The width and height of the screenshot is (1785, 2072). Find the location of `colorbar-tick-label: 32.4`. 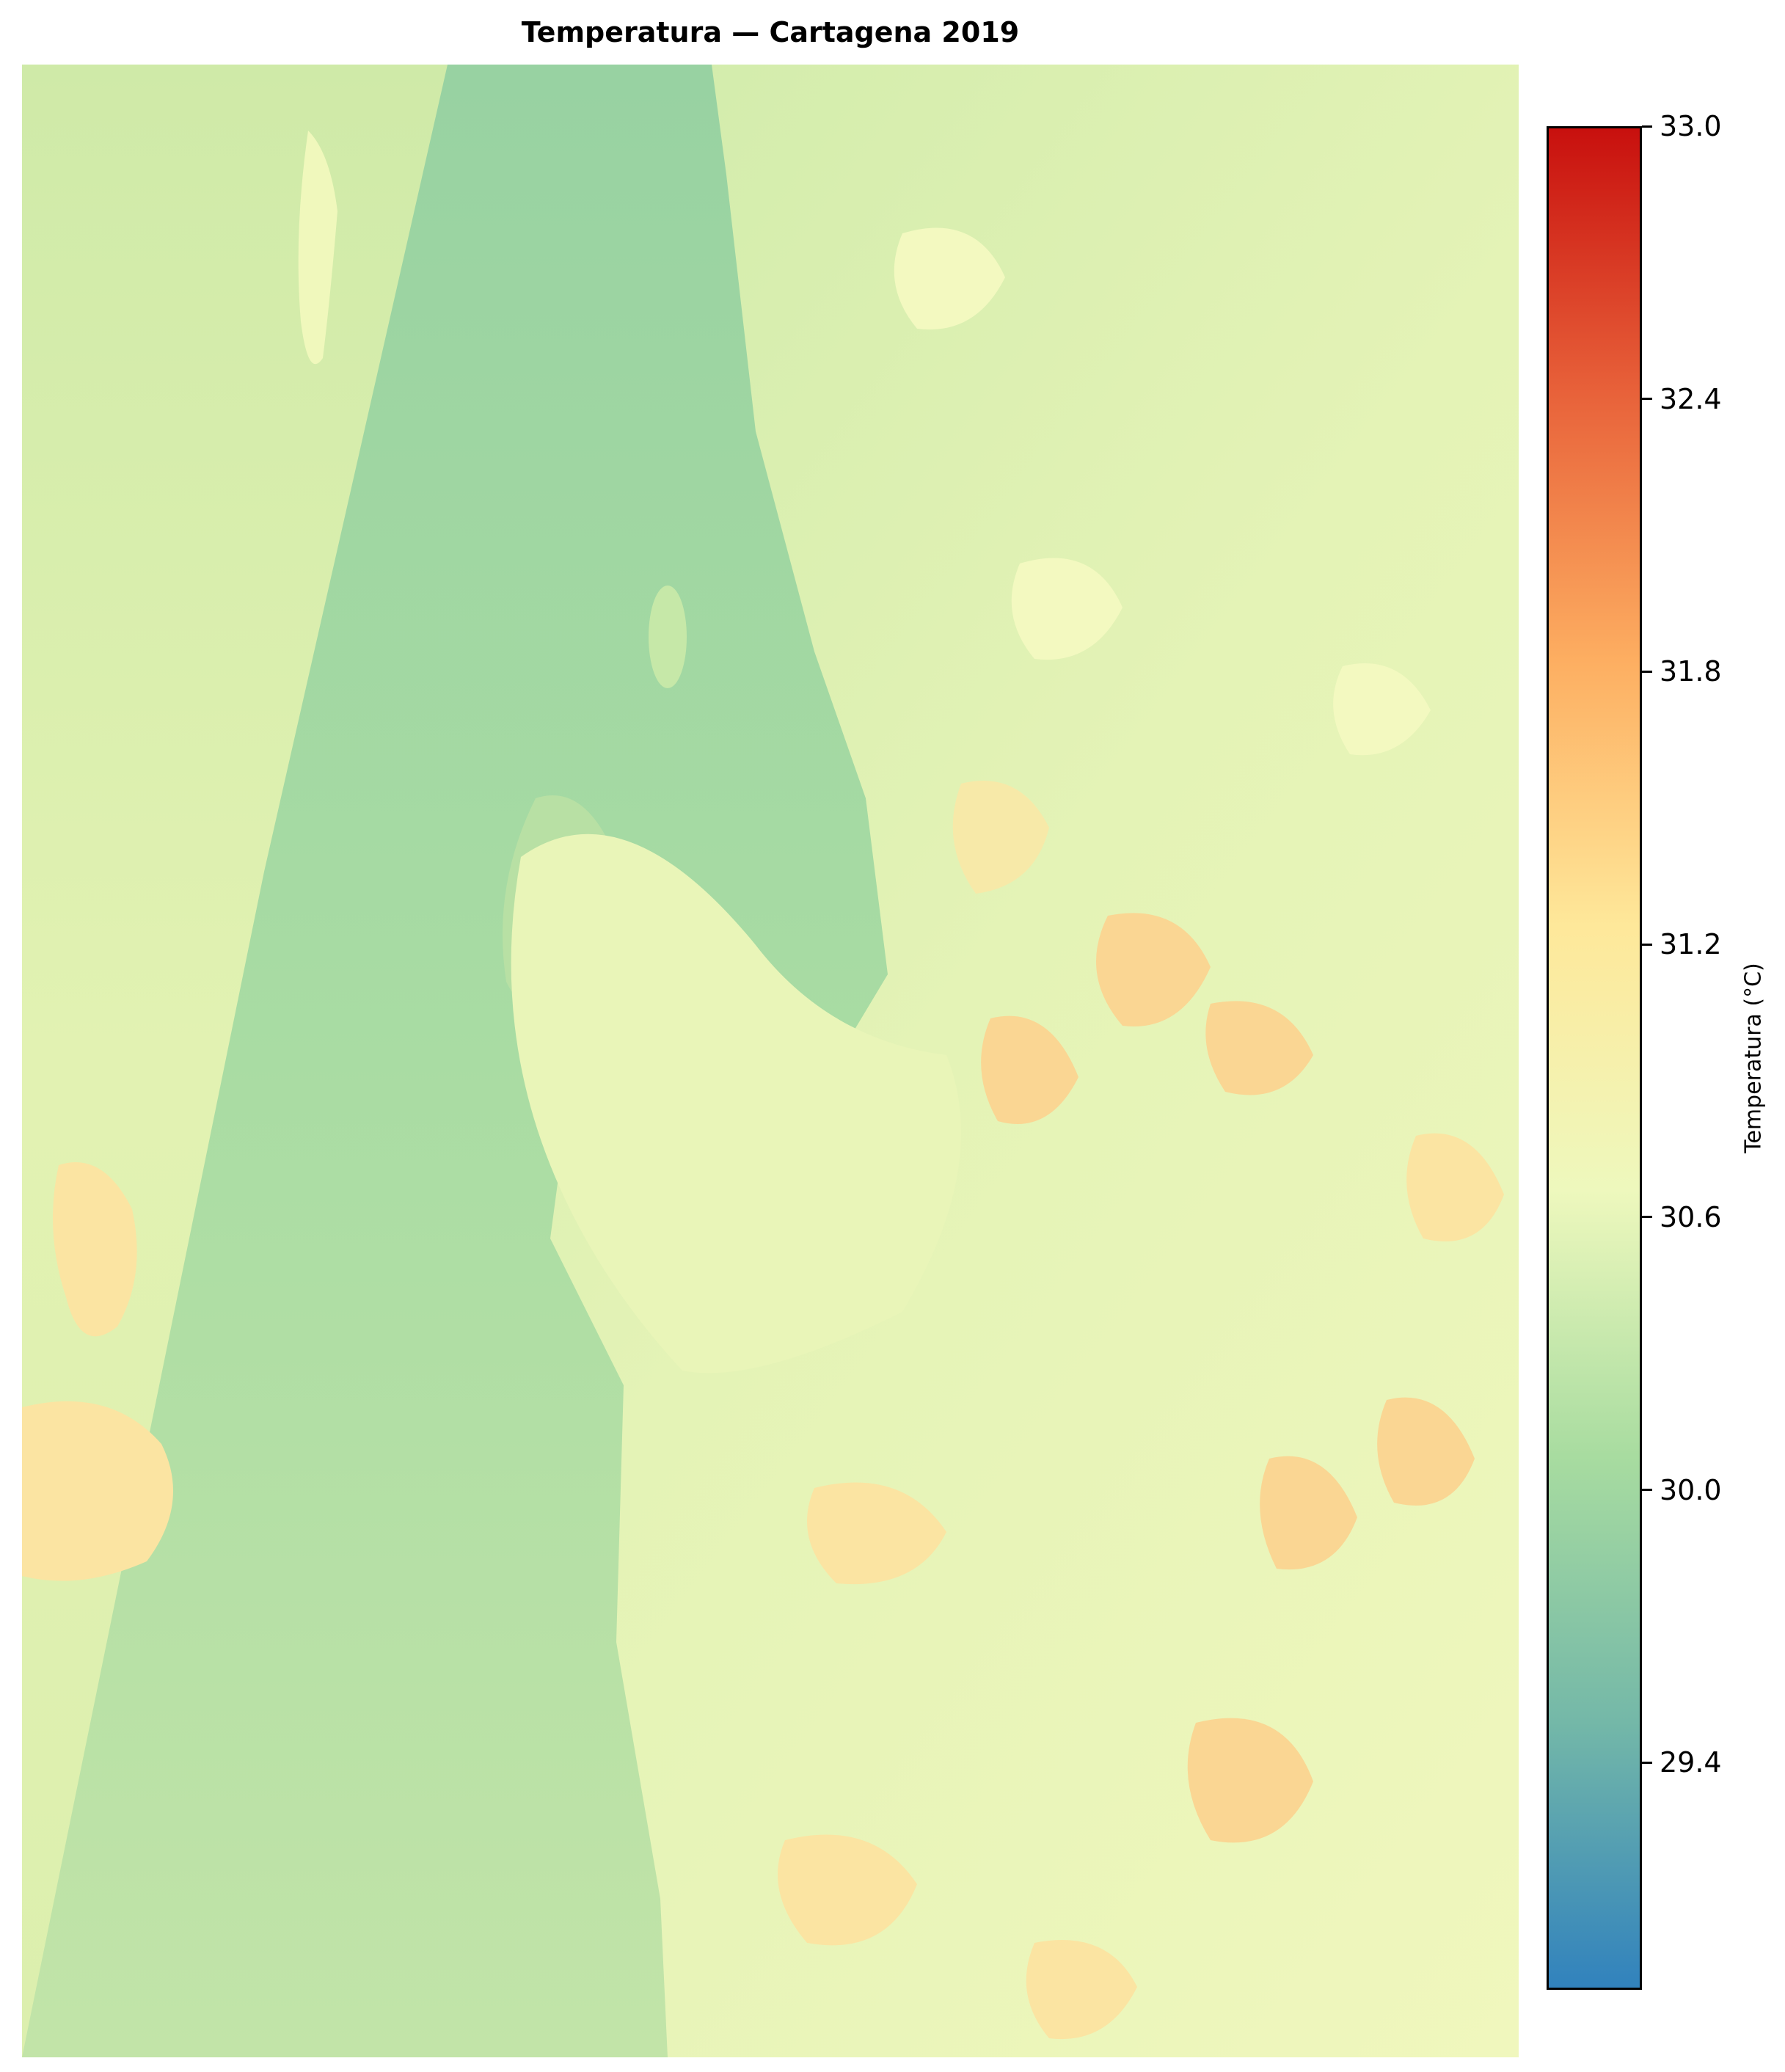

colorbar-tick-label: 32.4 is located at coordinates (1691, 398).